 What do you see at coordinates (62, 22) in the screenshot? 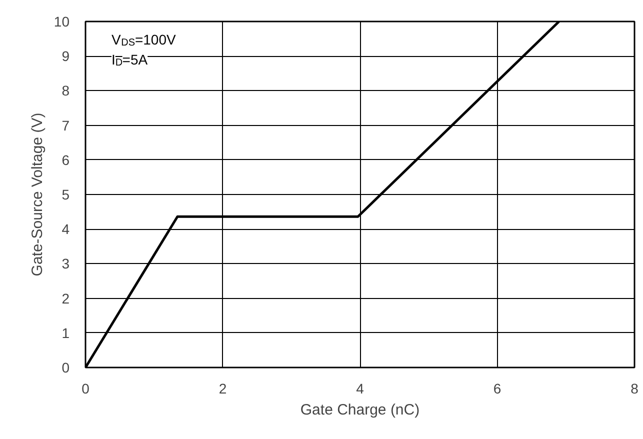
I see `y-tick-label: 10` at bounding box center [62, 22].